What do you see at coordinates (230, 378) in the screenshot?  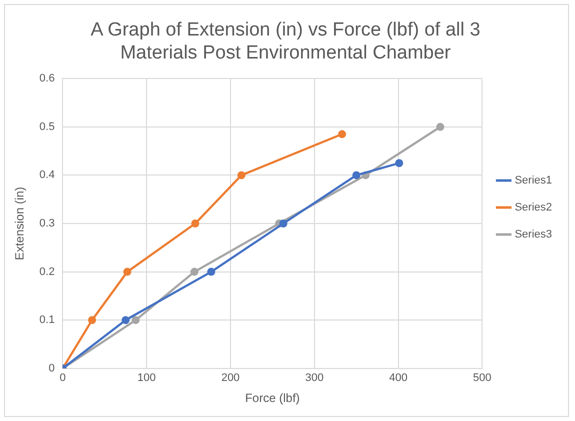 I see `x-tick-label: 200` at bounding box center [230, 378].